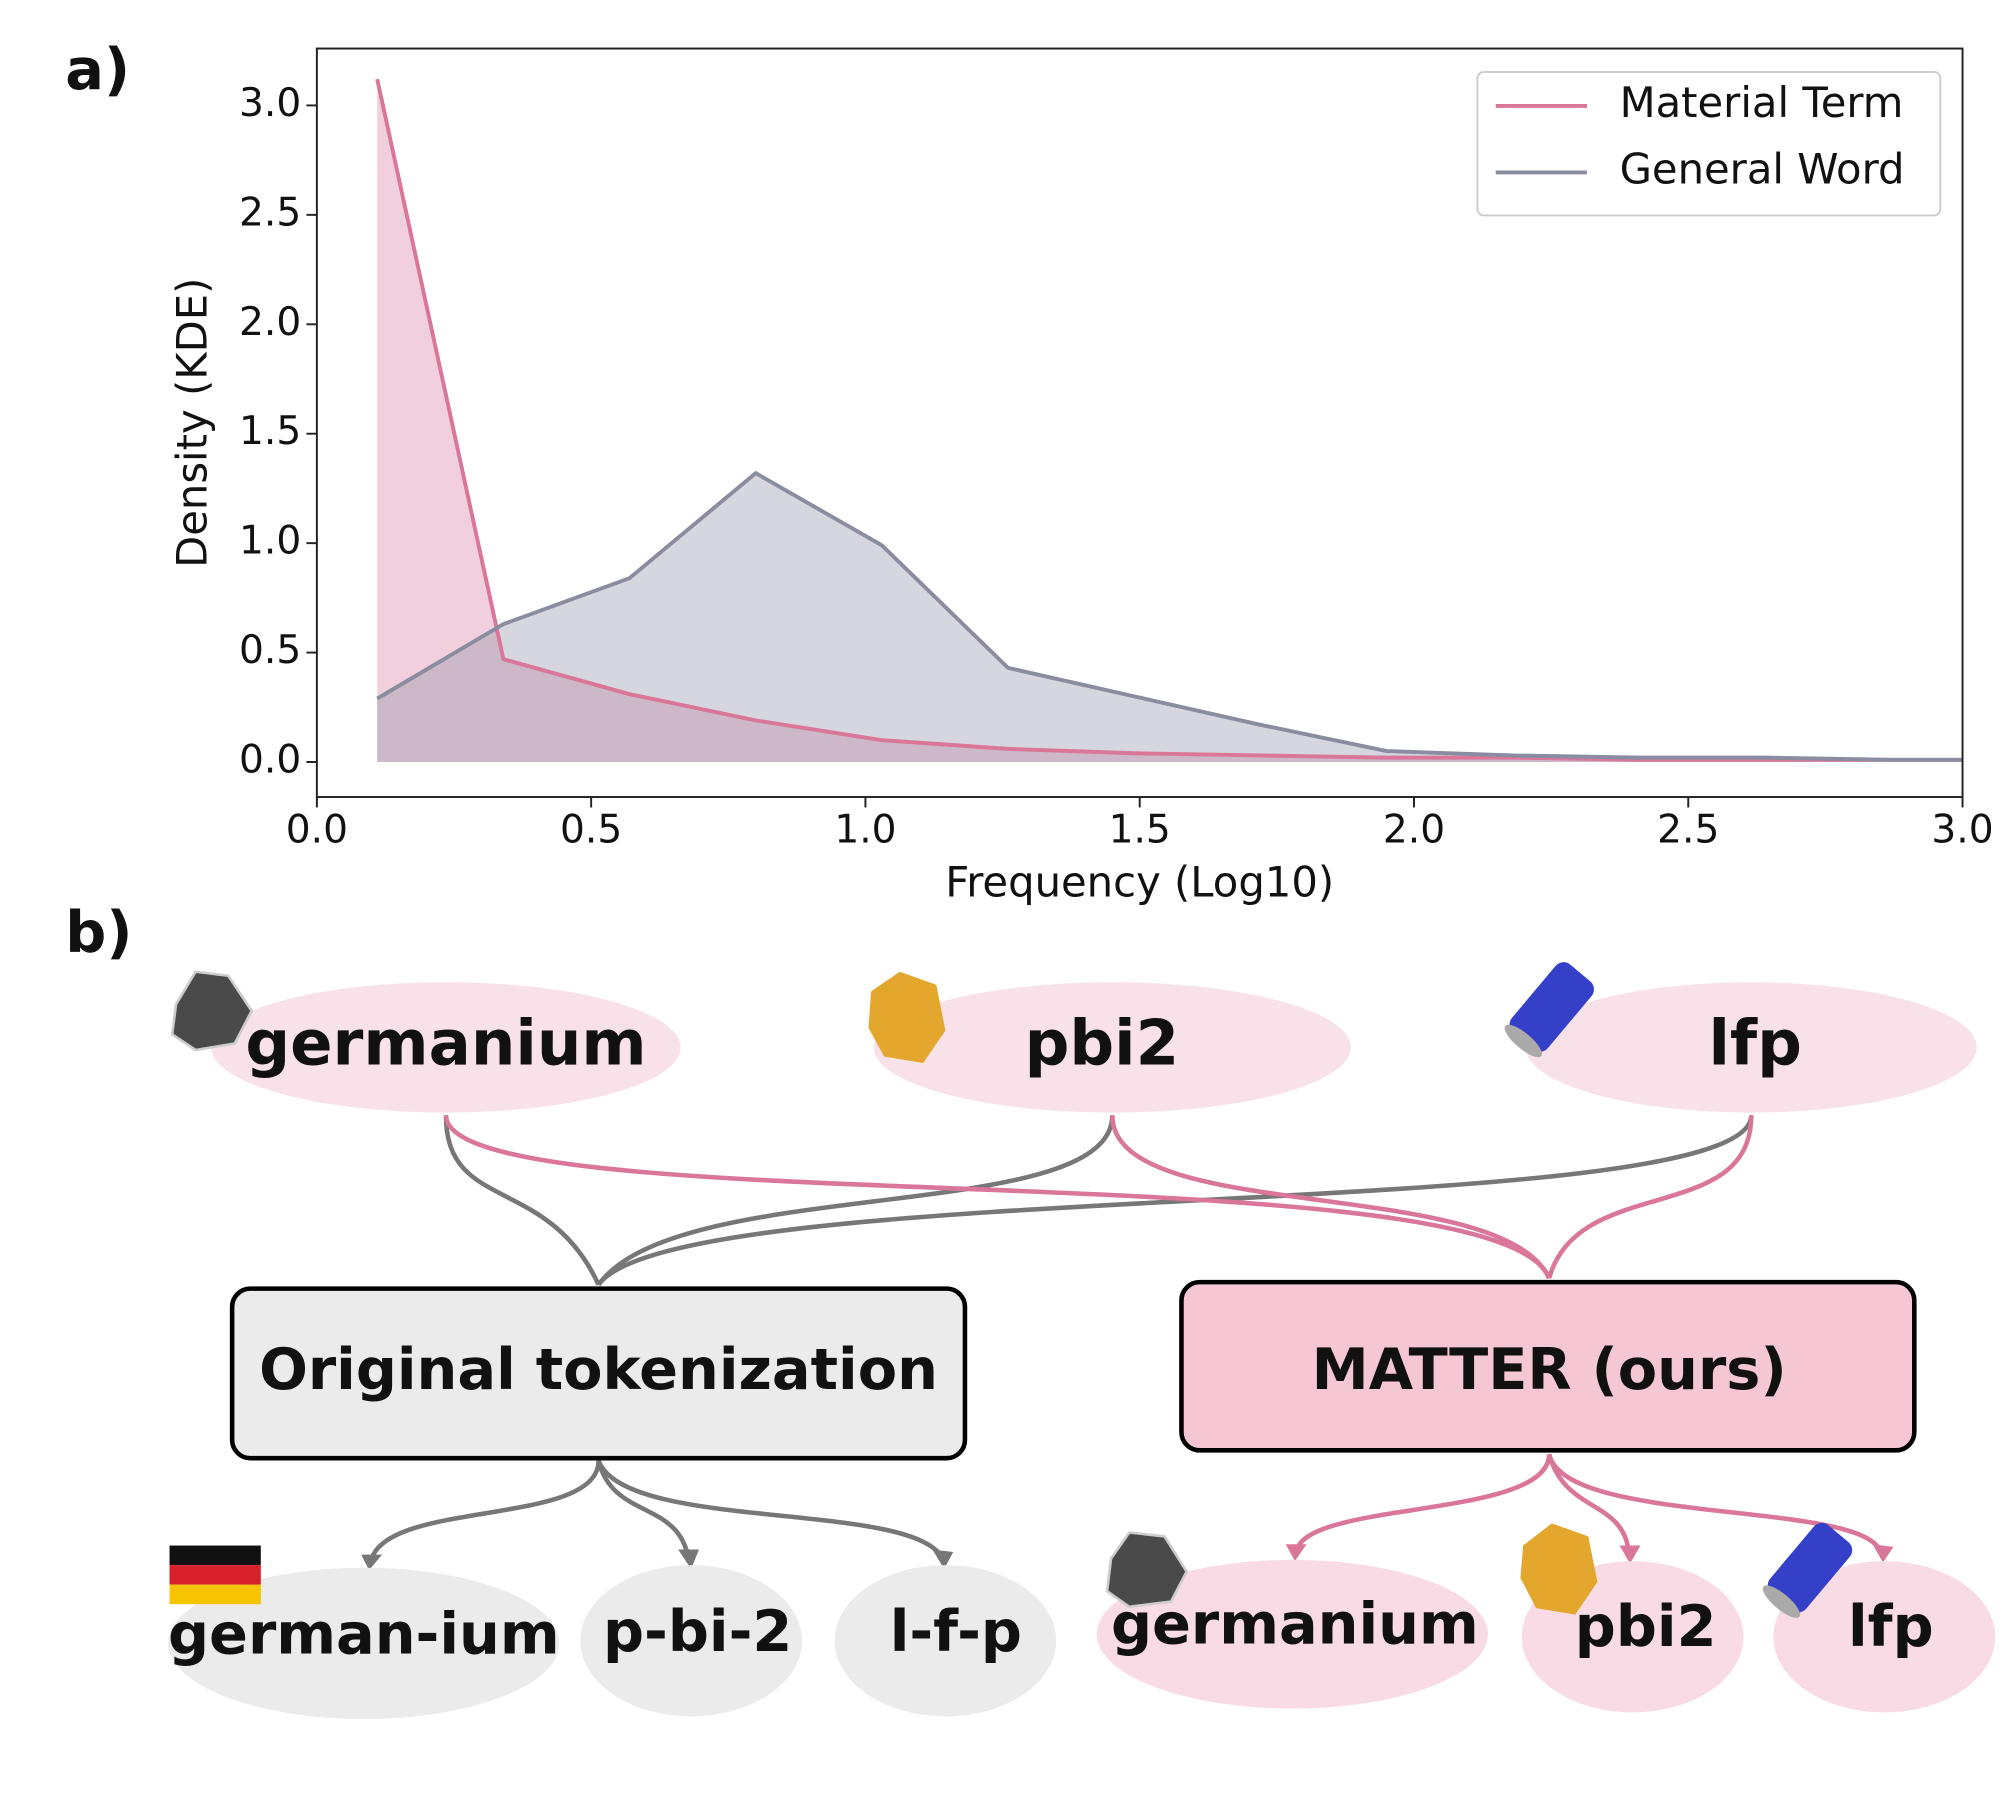  What do you see at coordinates (697, 1631) in the screenshot?
I see `token-label: p-bi-2` at bounding box center [697, 1631].